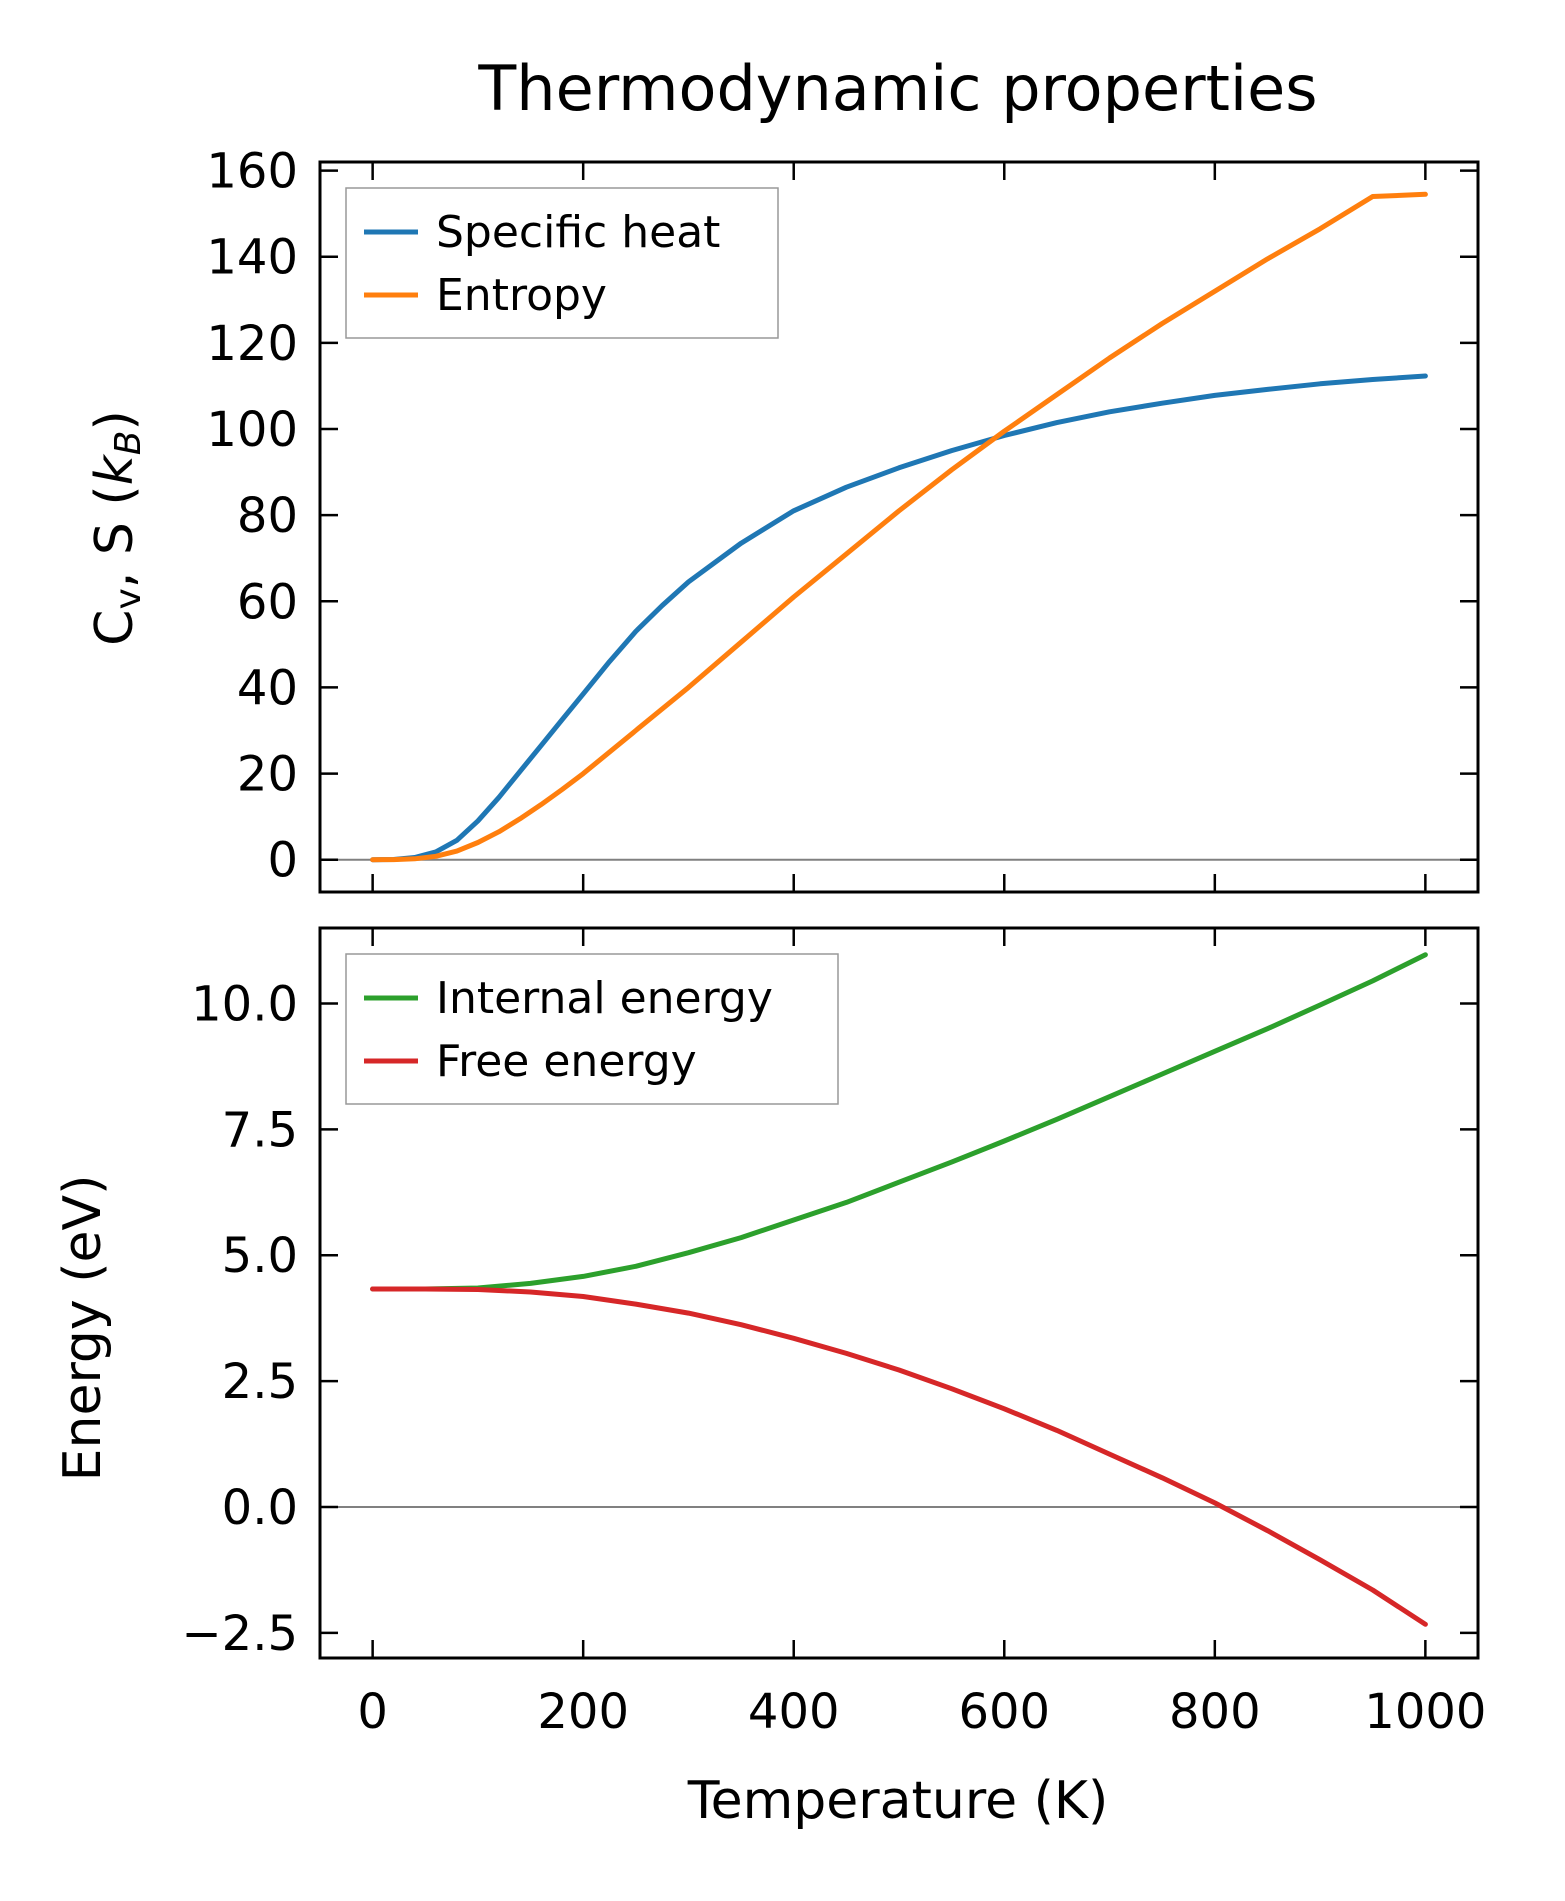 The width and height of the screenshot is (1565, 1901). What do you see at coordinates (267, 602) in the screenshot?
I see `top-y-tick-label: 60` at bounding box center [267, 602].